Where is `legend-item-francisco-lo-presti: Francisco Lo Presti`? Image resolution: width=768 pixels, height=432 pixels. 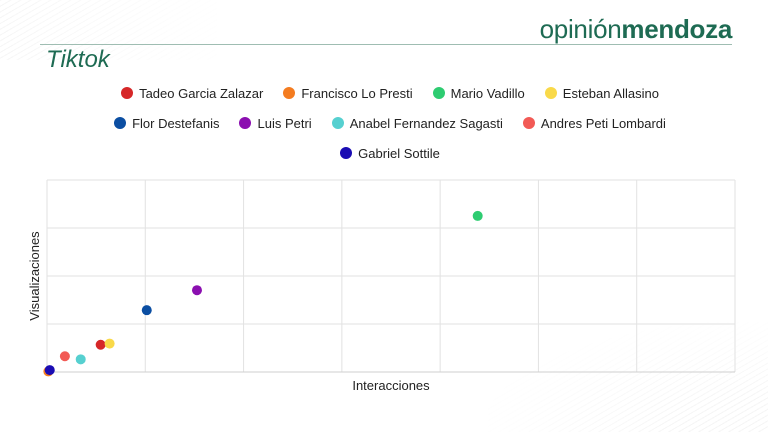
legend-item-francisco-lo-presti: Francisco Lo Presti is located at coordinates (348, 93).